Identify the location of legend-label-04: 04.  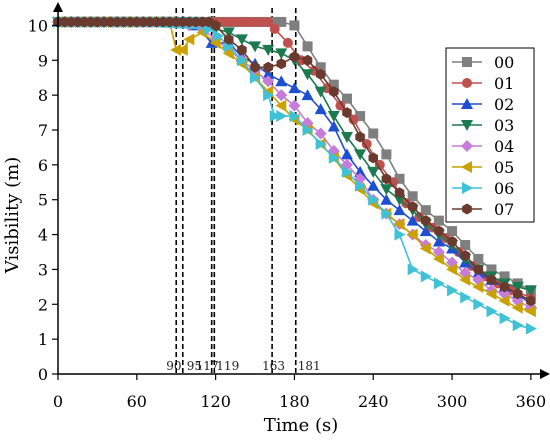
(504, 146).